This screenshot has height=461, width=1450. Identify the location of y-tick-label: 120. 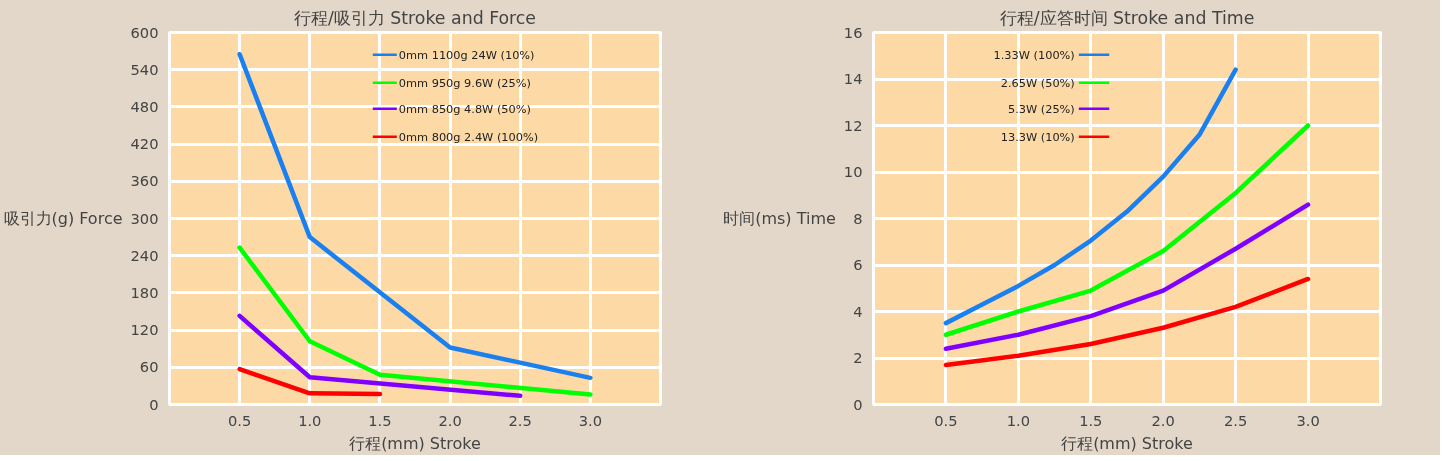
(144, 330).